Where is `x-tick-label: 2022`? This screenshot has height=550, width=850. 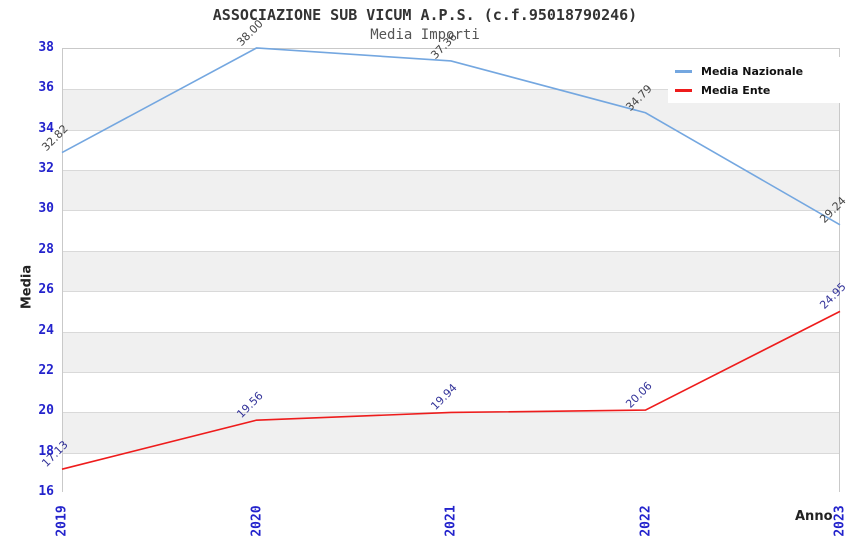
x-tick-label: 2022 is located at coordinates (645, 521).